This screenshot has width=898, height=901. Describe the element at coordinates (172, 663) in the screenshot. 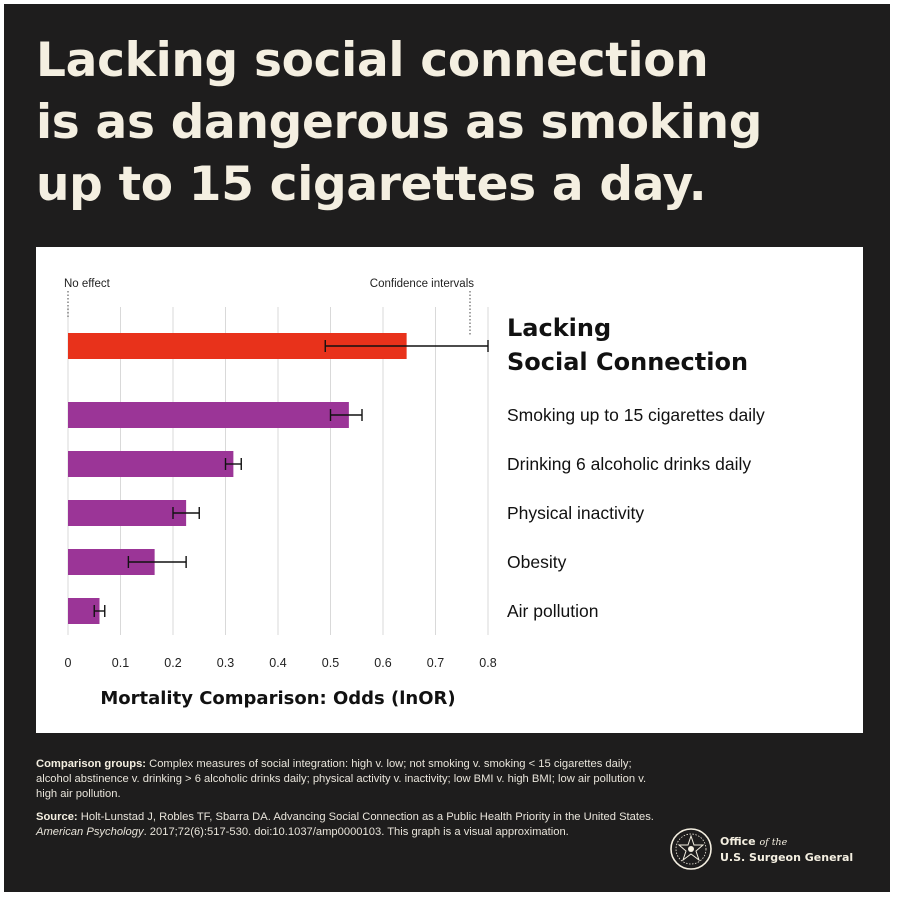

I see `x-tick-label: 0.2` at that location.